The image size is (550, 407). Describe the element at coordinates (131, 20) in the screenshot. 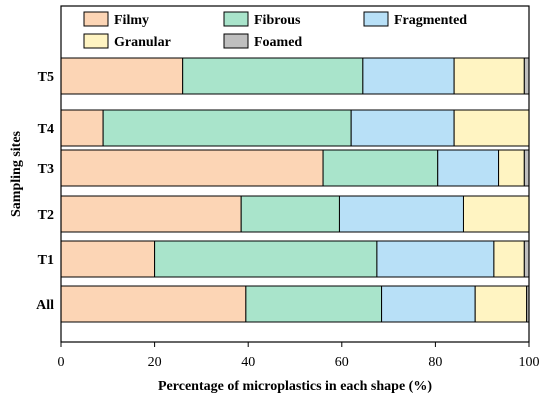

I see `legend-label-filmy: Filmy` at that location.